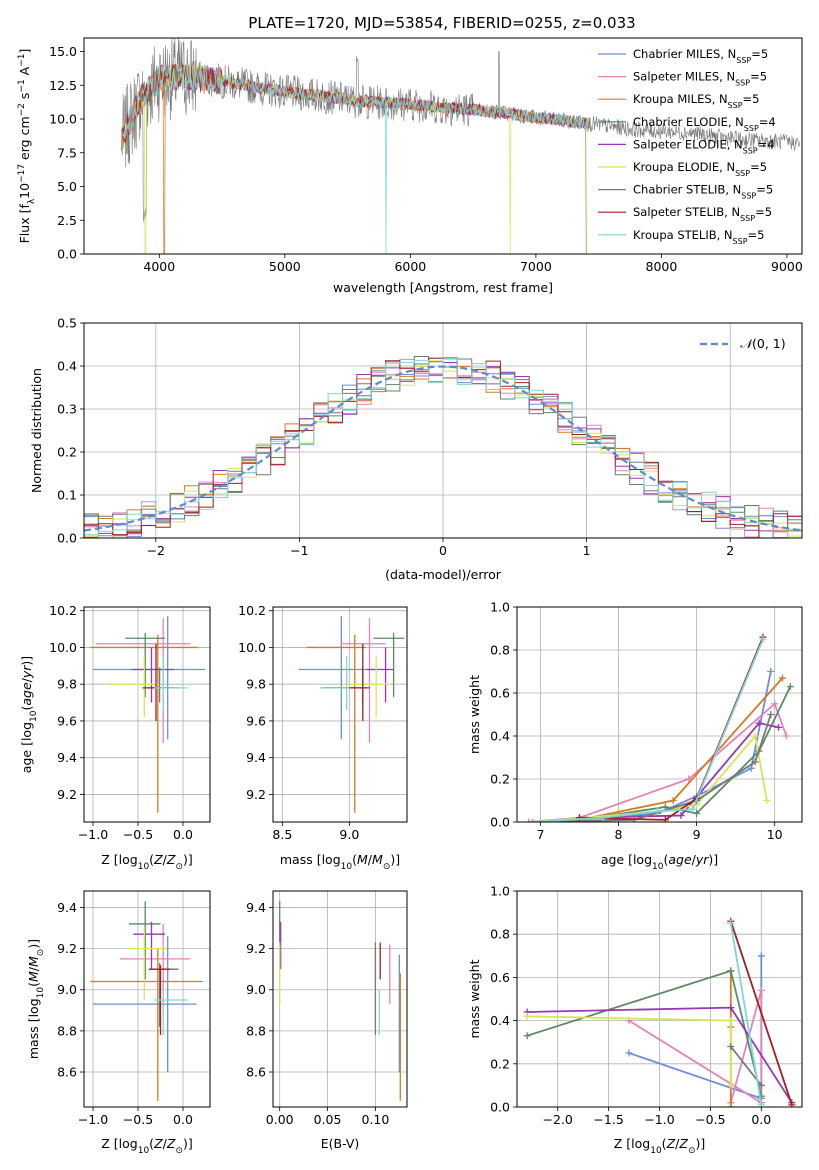  I want to click on label-part: s, so click(24, 98).